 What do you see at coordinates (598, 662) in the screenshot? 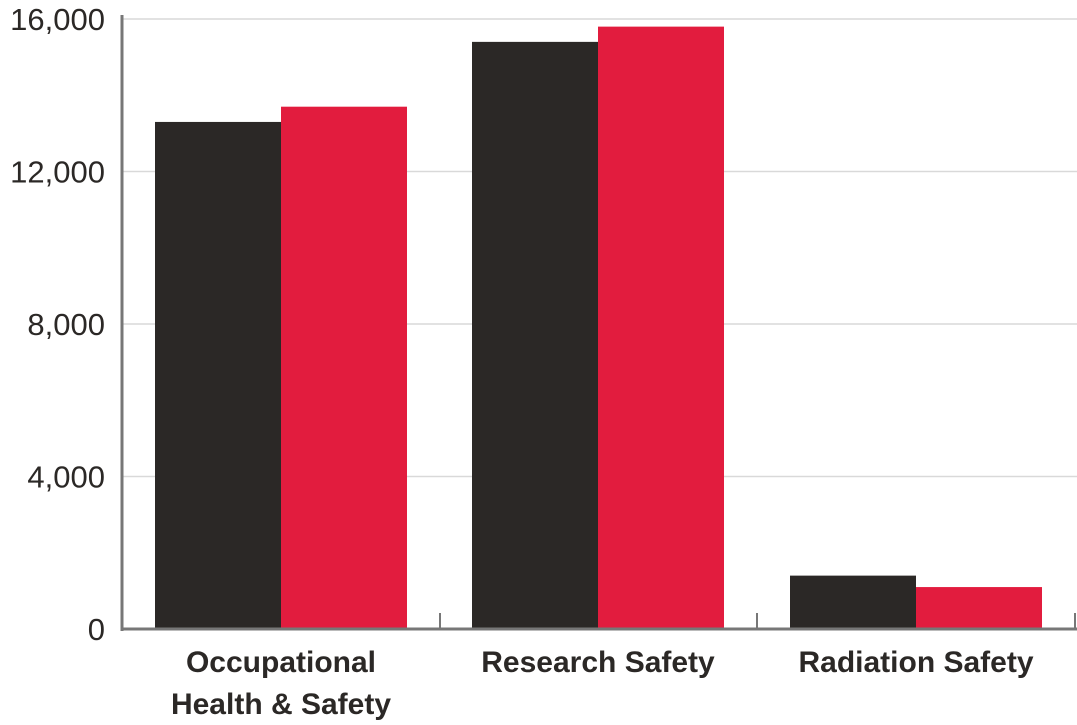
I see `x-category-label: Research Safety` at bounding box center [598, 662].